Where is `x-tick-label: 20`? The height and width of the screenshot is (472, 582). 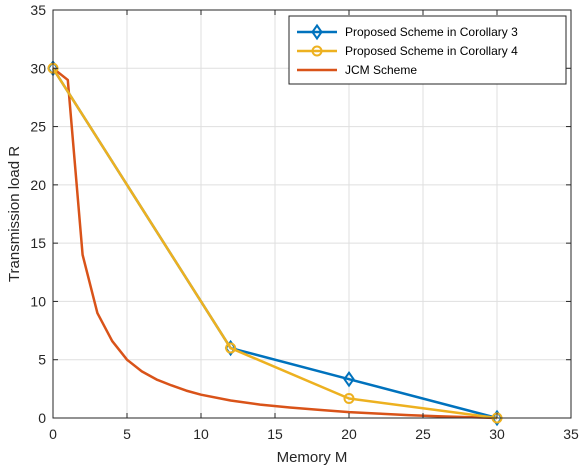 x-tick-label: 20 is located at coordinates (349, 434).